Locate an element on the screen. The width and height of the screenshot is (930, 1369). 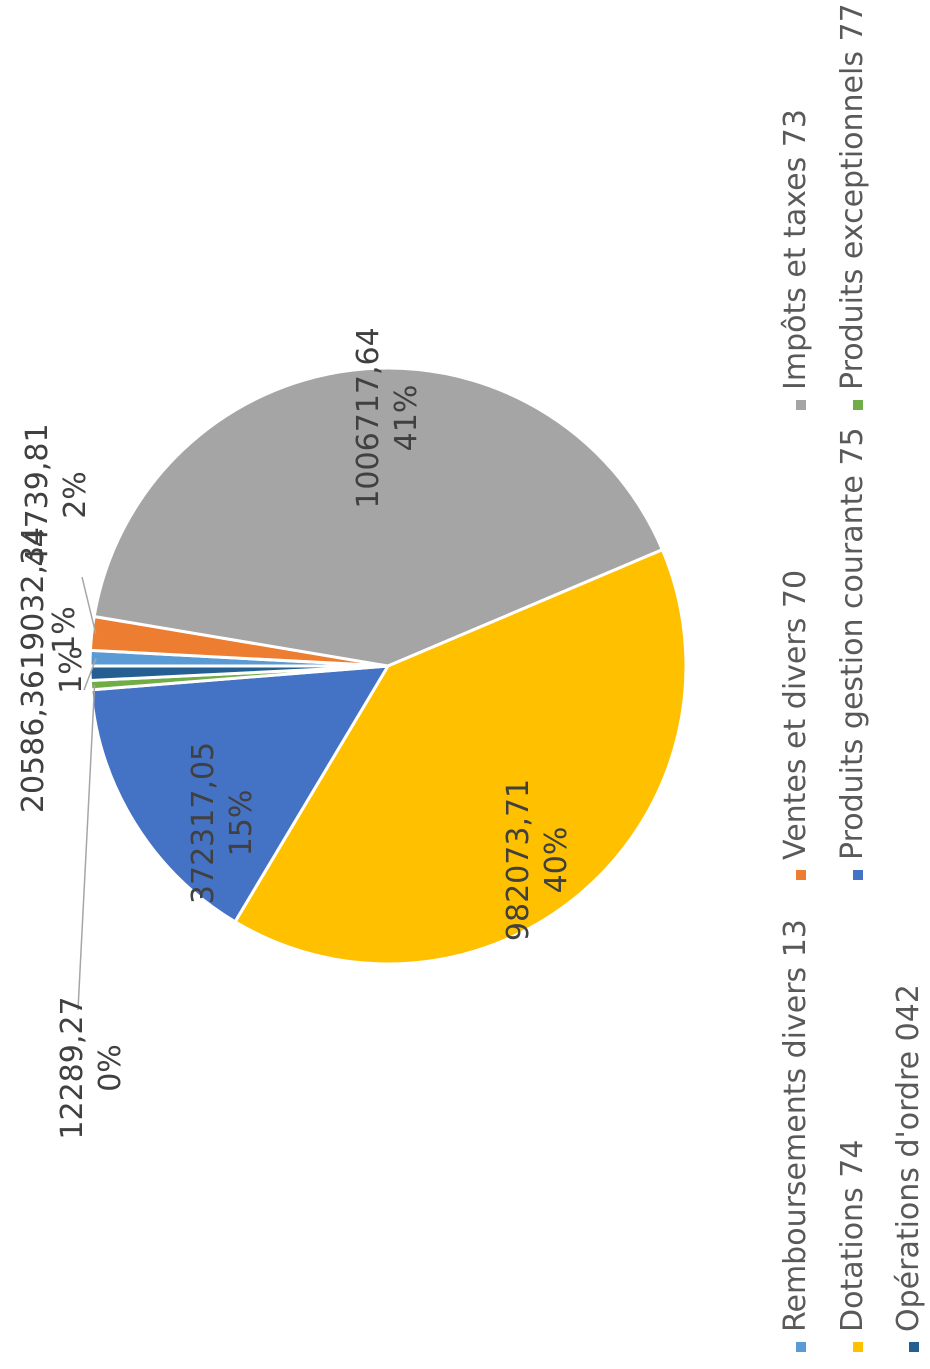
leader-lines is located at coordinates (87, 793).